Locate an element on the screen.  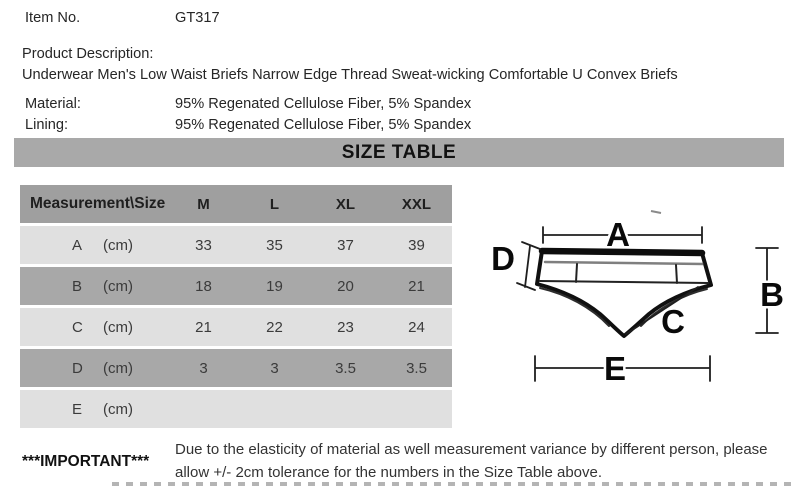
measure-letter: A is located at coordinates (77, 245).